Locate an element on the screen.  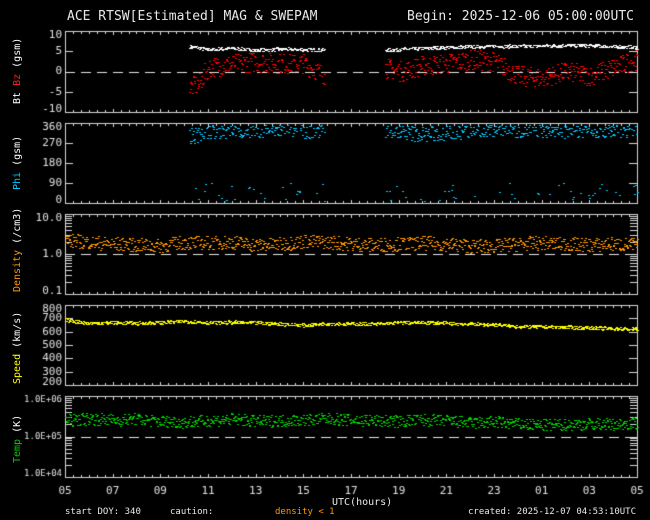
density-label: Density is located at coordinates (17, 270).